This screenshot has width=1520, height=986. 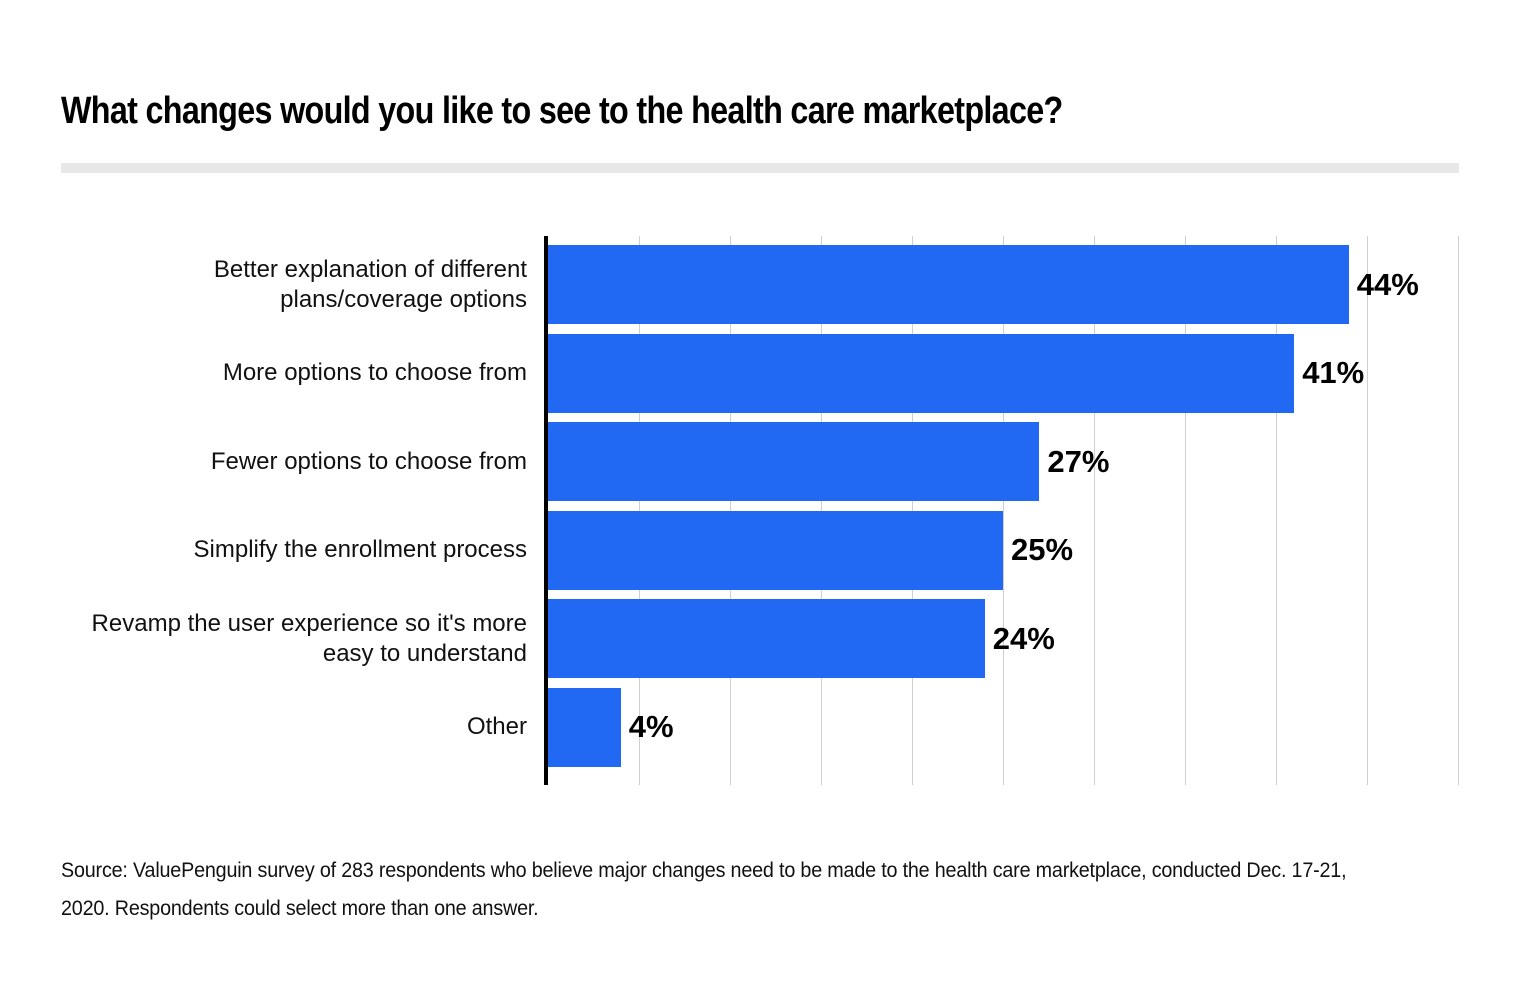 I want to click on category-label: Fewer options to choose from, so click(x=368, y=461).